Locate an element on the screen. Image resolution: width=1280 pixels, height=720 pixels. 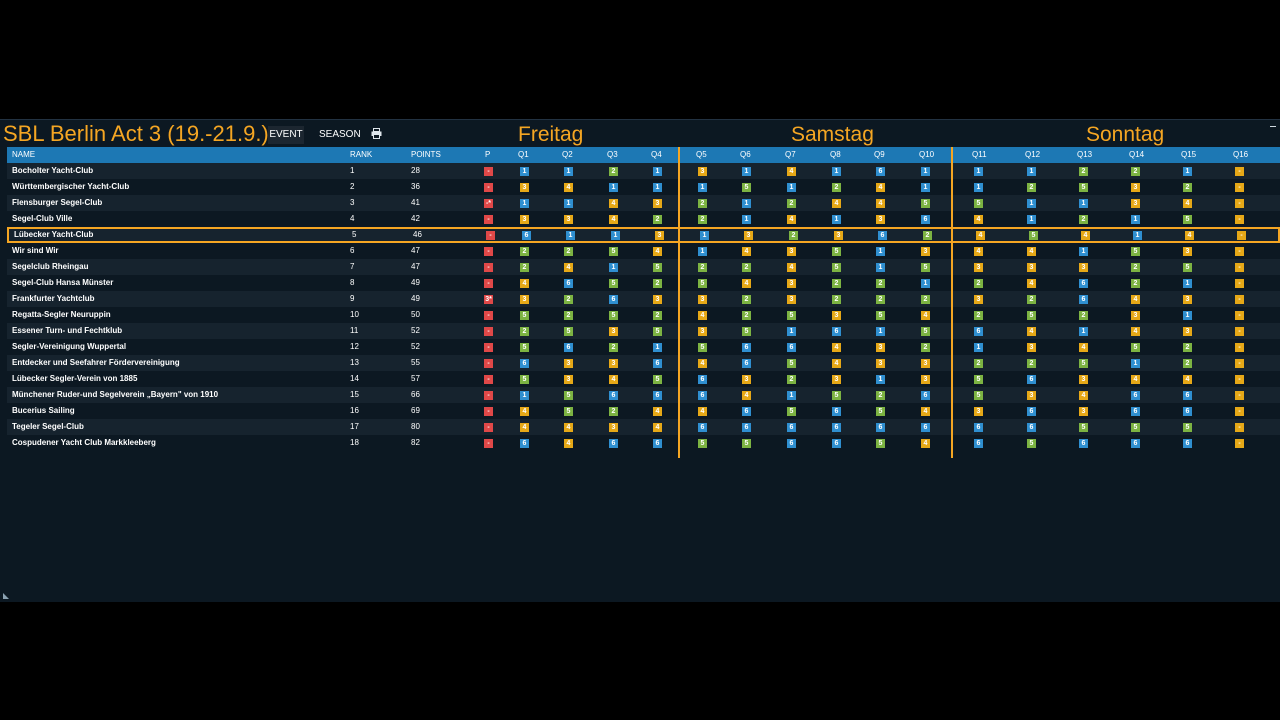
result-badge-q10: 5 is located at coordinates (925, 267).